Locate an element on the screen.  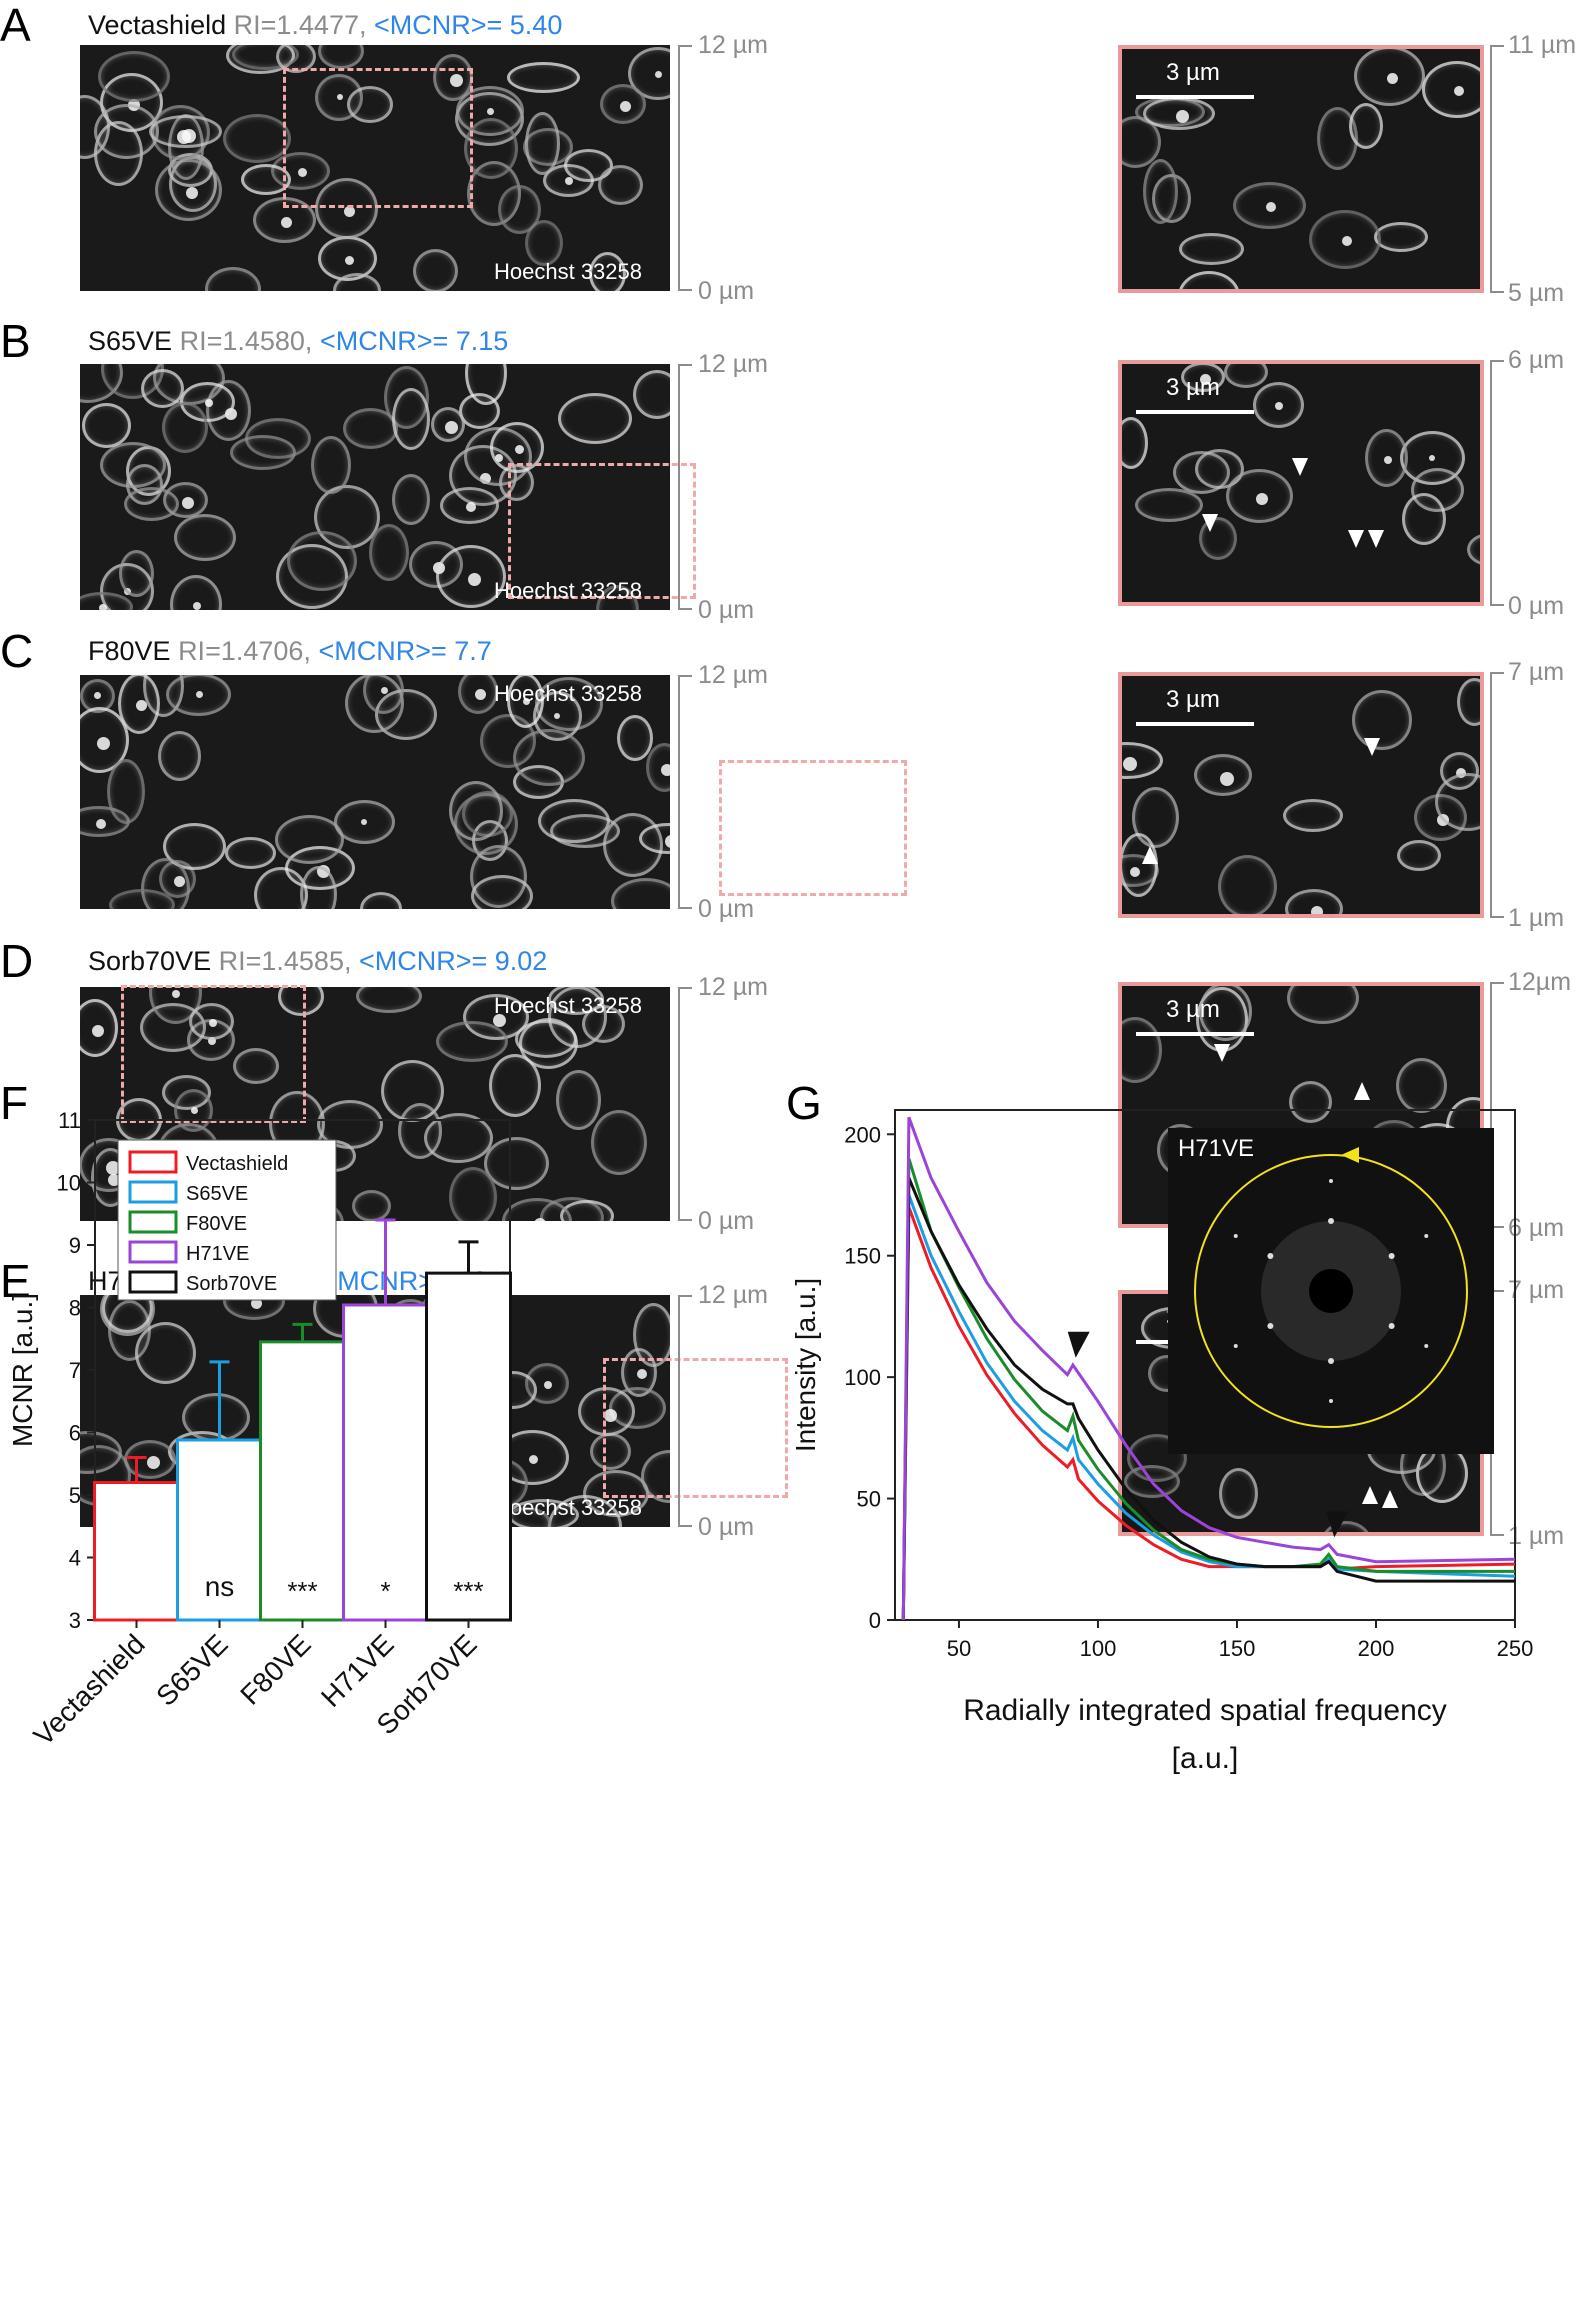
legend-label: F80VE is located at coordinates (216, 1224).